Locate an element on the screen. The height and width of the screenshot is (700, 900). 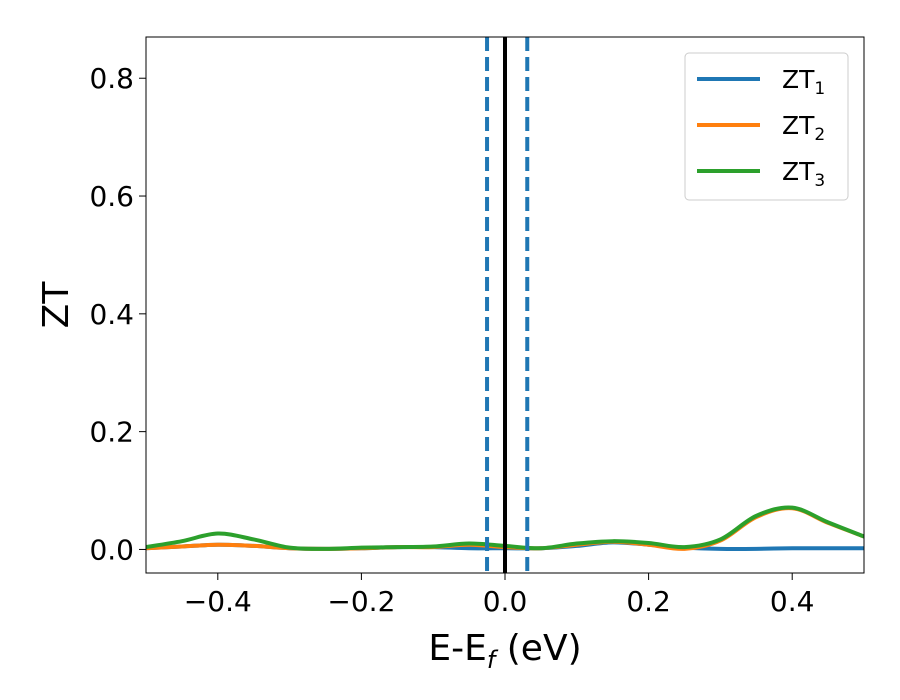
x-tick-label: −0.4 is located at coordinates (218, 601).